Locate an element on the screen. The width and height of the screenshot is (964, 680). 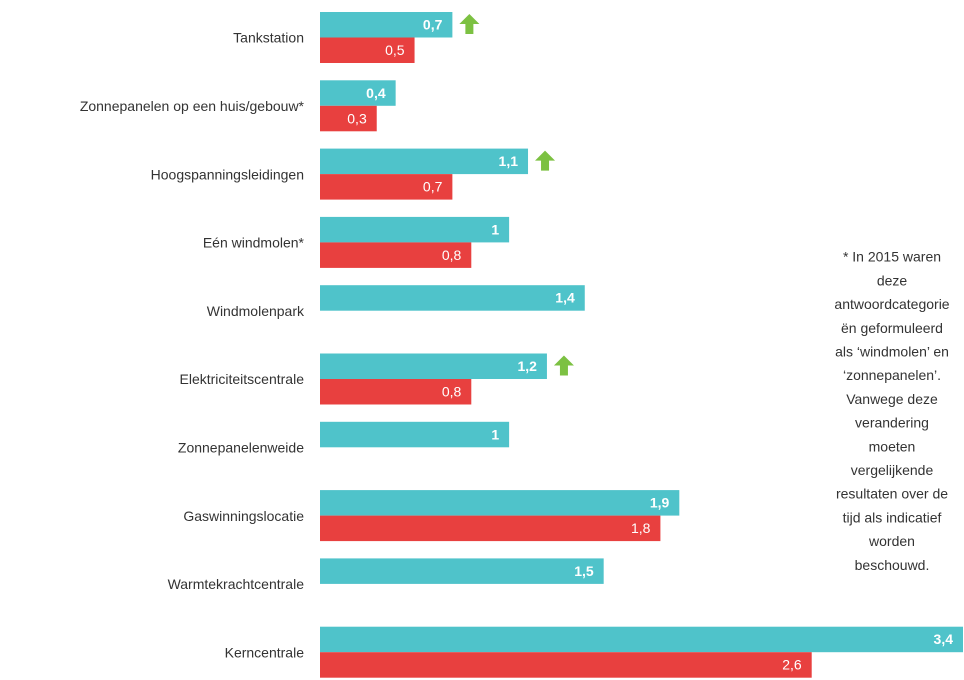
category-label: Elektriciteitscentrale is located at coordinates (242, 379).